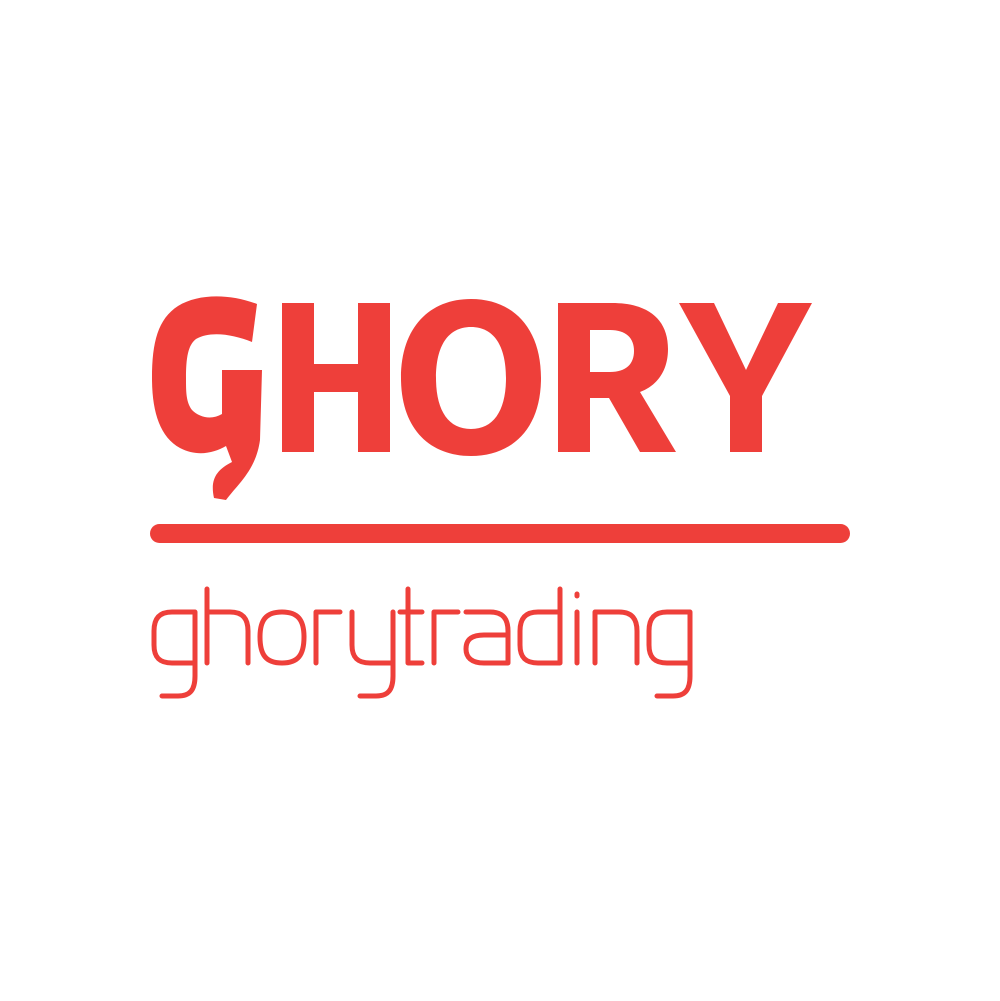  I want to click on logo-wordmark, so click(482, 398).